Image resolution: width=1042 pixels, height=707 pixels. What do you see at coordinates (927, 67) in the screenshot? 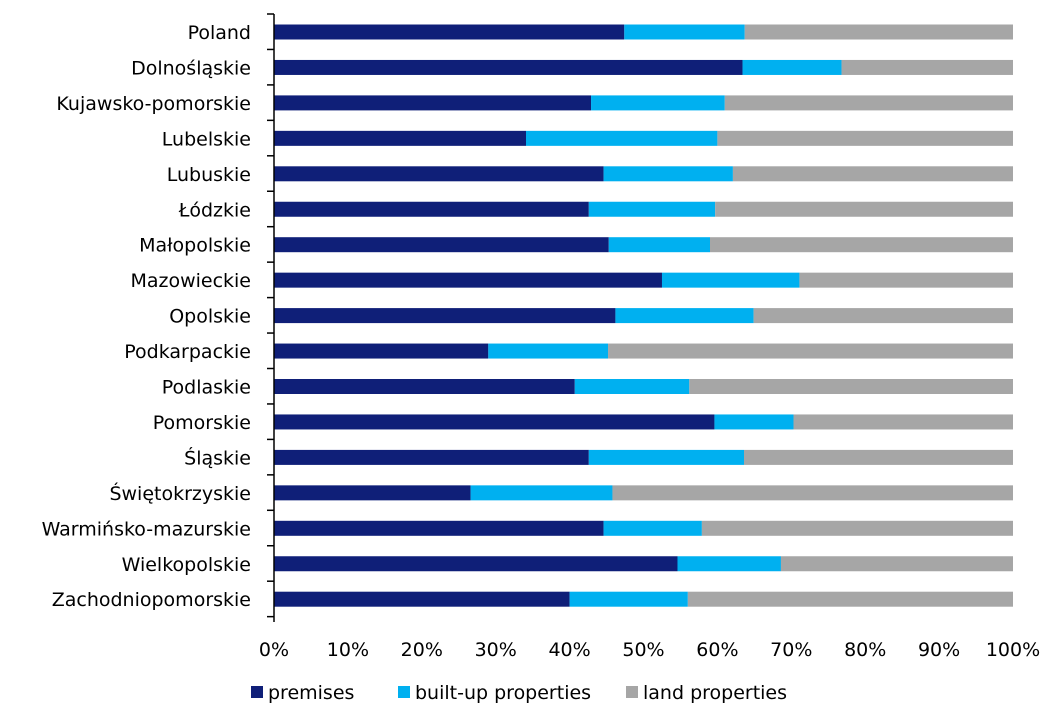
I see `bar-dolnoslaskie-land-properties` at bounding box center [927, 67].